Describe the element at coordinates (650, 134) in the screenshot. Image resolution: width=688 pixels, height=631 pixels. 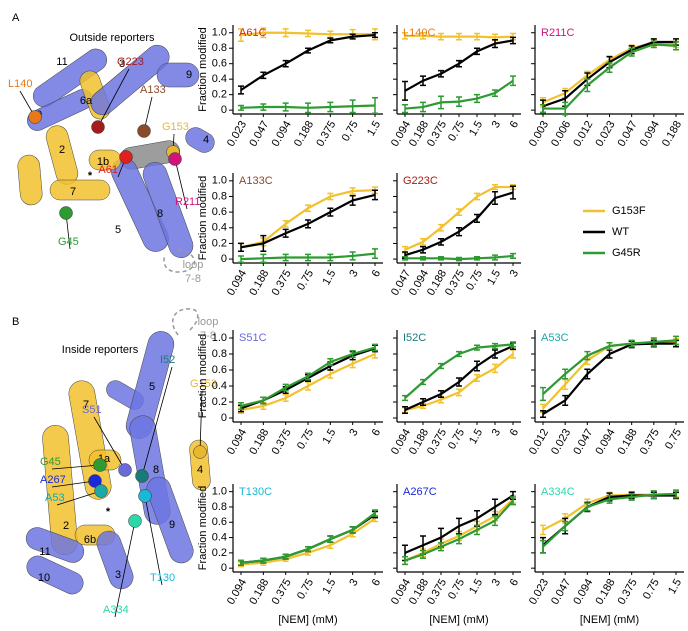
I see `x-tick-label: 0.094` at that location.